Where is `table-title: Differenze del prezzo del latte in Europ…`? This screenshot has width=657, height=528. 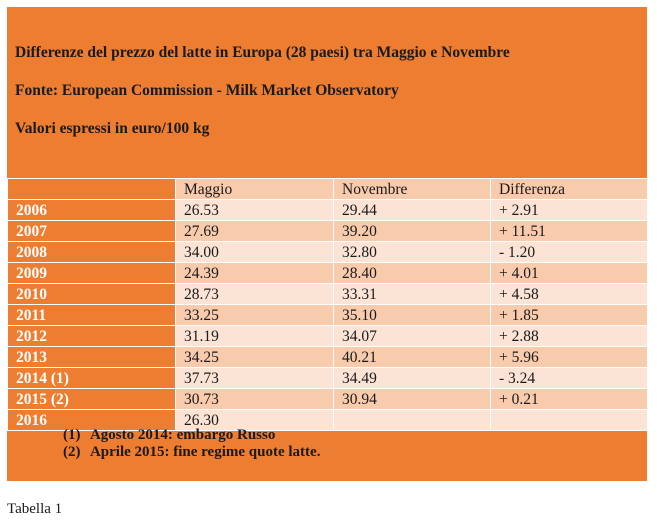 table-title: Differenze del prezzo del latte in Europ… is located at coordinates (262, 52).